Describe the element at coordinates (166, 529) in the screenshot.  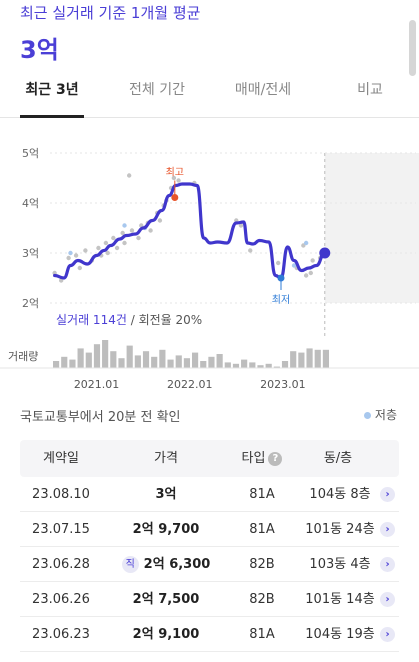
I see `row-price: 2억 9,700` at that location.